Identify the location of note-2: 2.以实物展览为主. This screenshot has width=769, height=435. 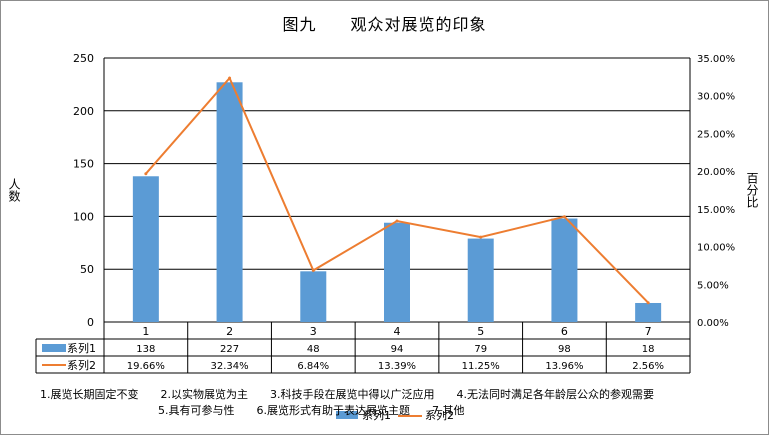
(204, 394).